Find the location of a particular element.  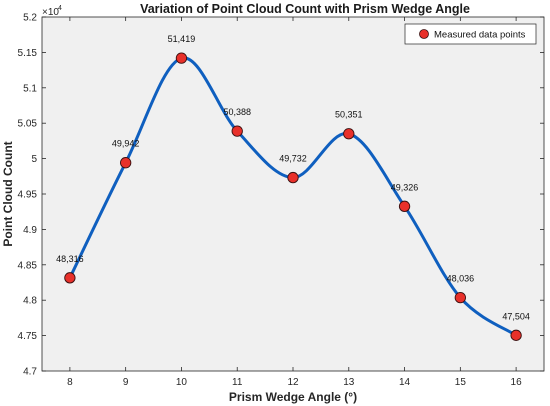

y-tick-label: 4.85 is located at coordinates (28, 265).